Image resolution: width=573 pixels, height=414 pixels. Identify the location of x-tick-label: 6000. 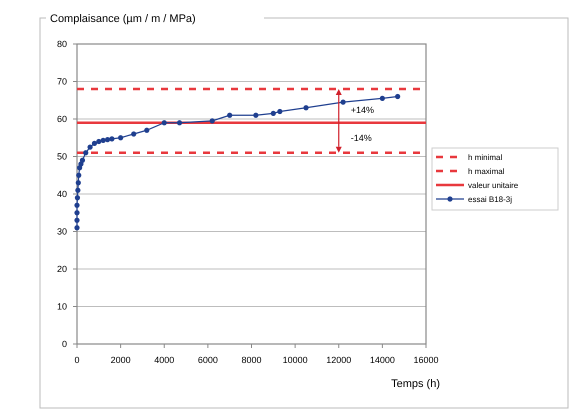
(208, 360).